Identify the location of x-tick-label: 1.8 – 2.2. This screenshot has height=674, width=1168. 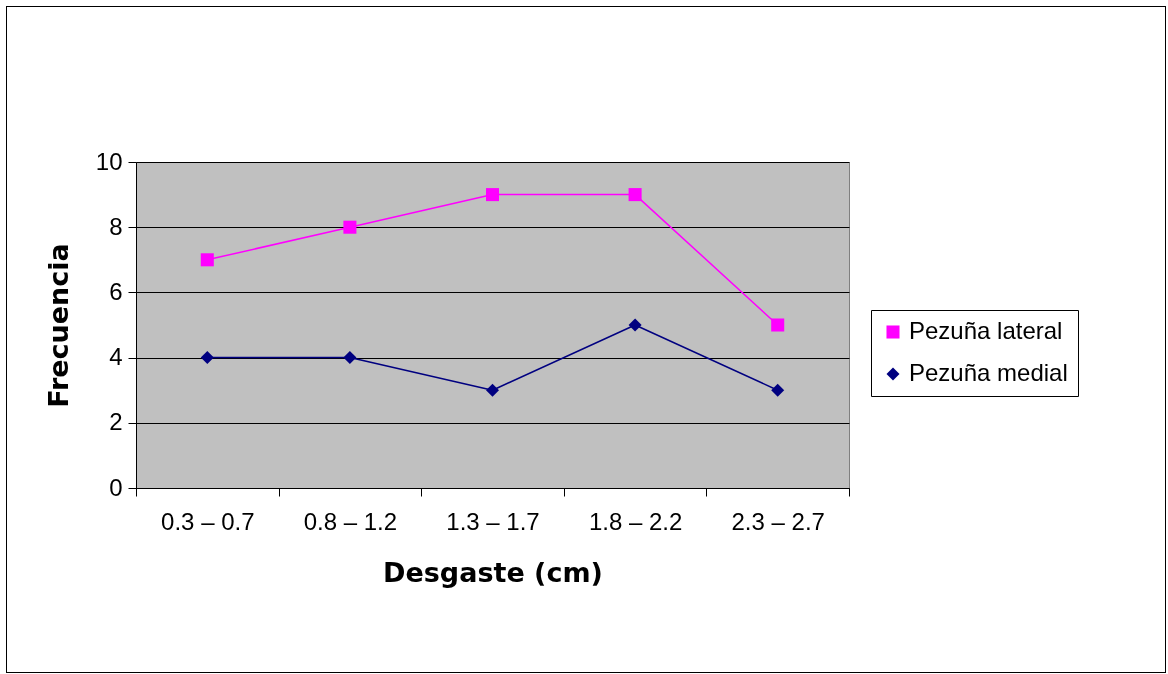
(635, 521).